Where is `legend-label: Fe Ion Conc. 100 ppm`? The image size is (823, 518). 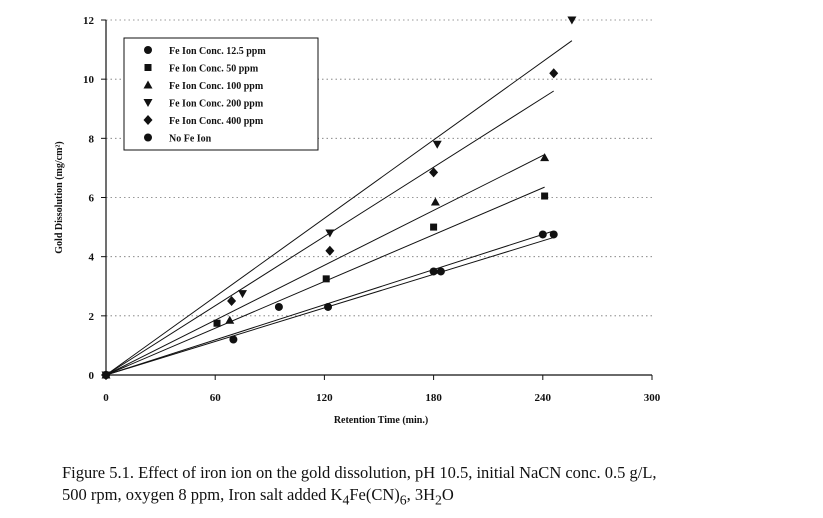 legend-label: Fe Ion Conc. 100 ppm is located at coordinates (216, 86).